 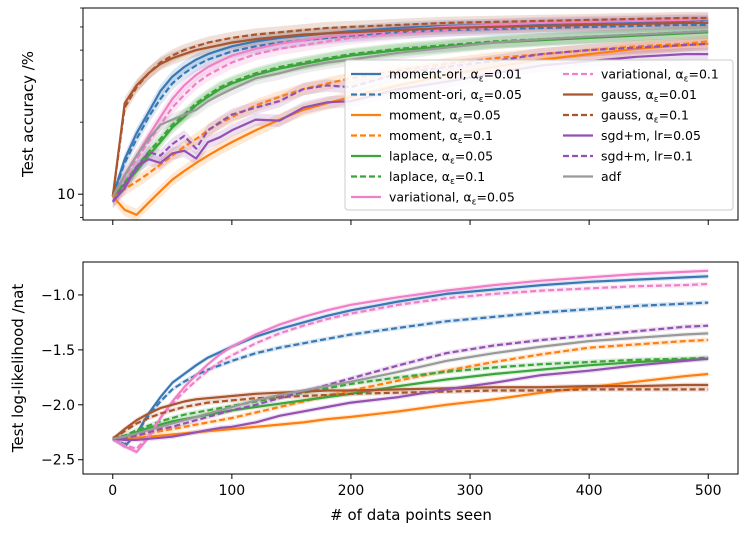 I want to click on accuracy-ylabel: Test accuracy /%, so click(x=28, y=114).